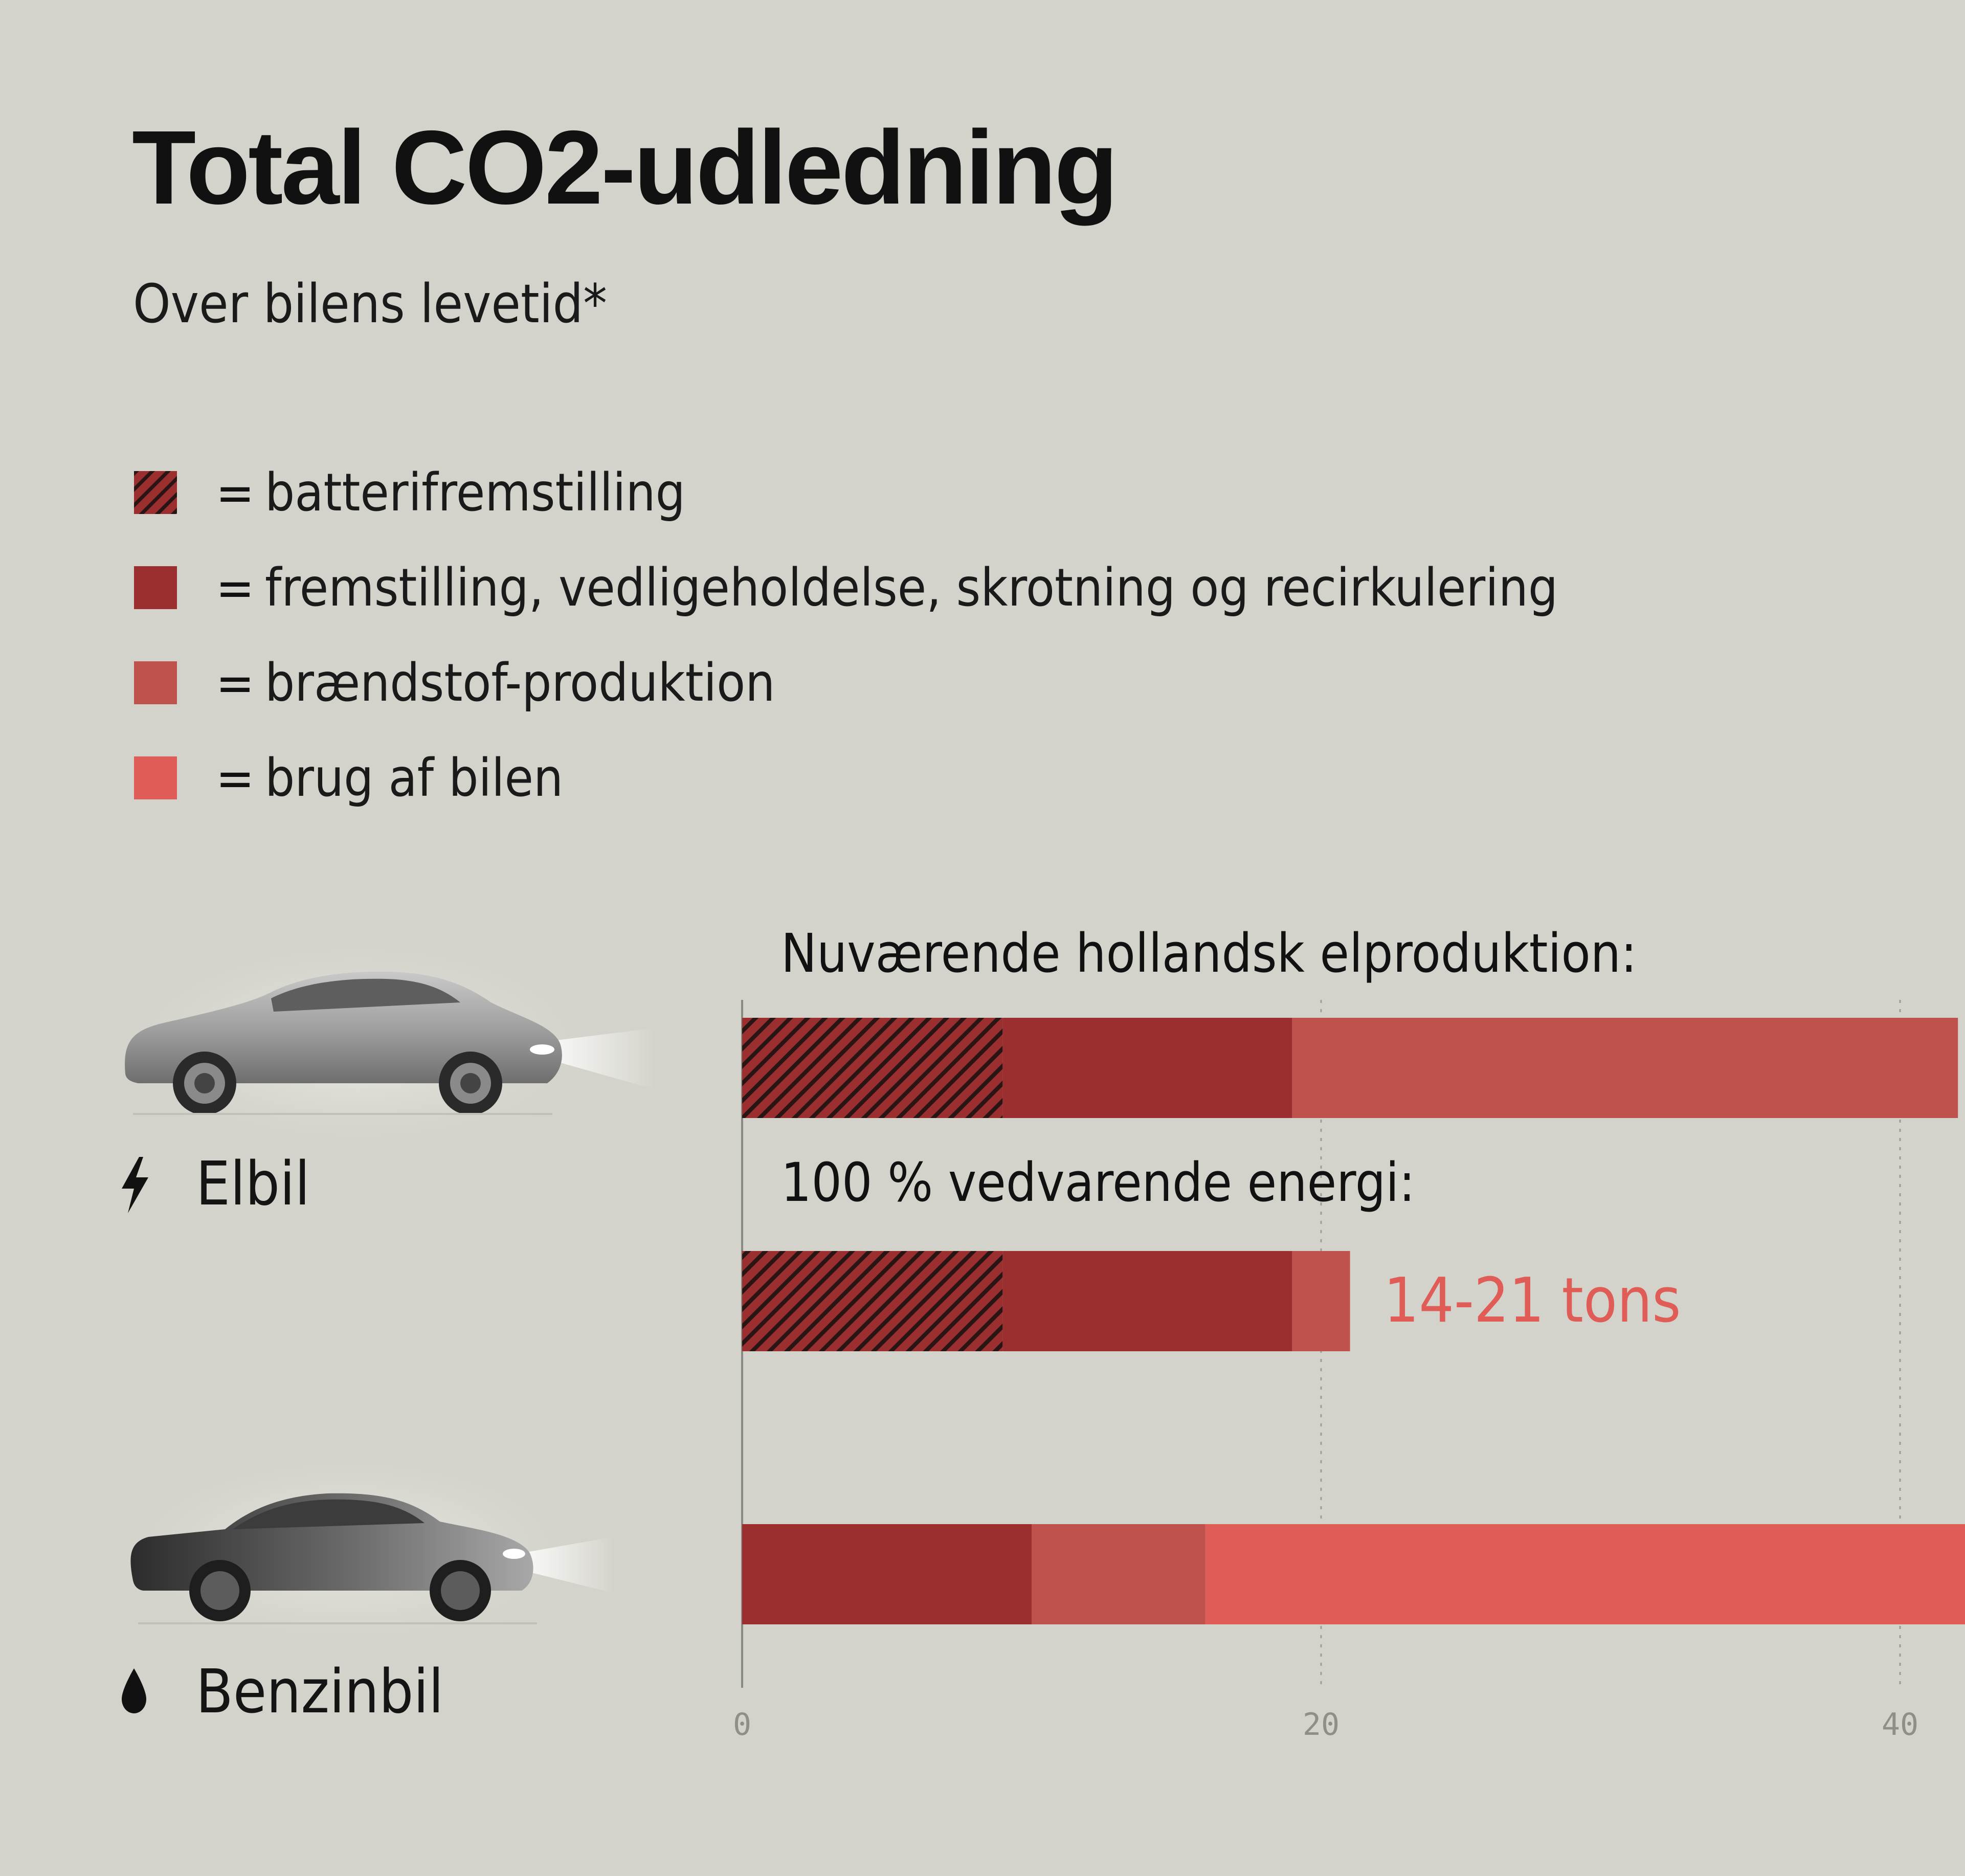 This screenshot has height=1876, width=1965. What do you see at coordinates (1321, 1725) in the screenshot?
I see `x-tick-label: 20` at bounding box center [1321, 1725].